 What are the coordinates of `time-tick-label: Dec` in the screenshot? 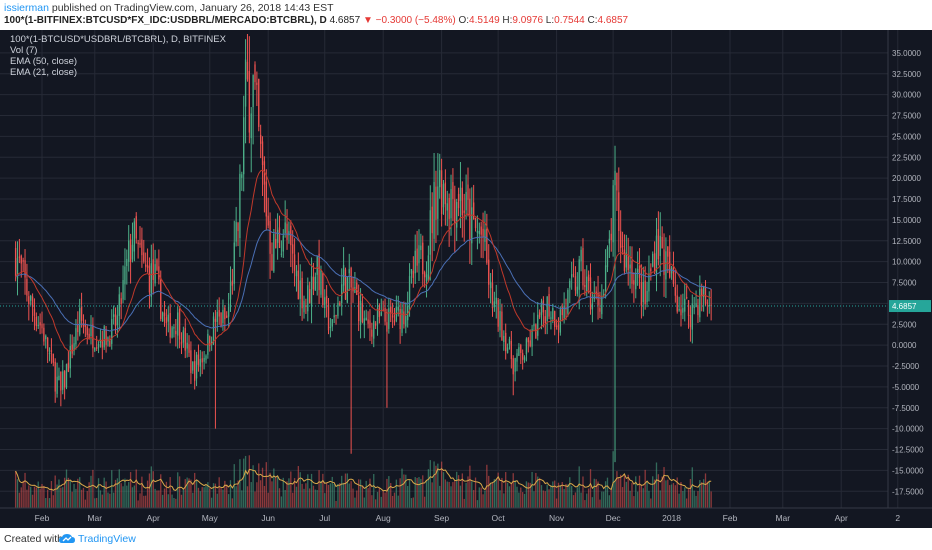 It's located at (614, 518).